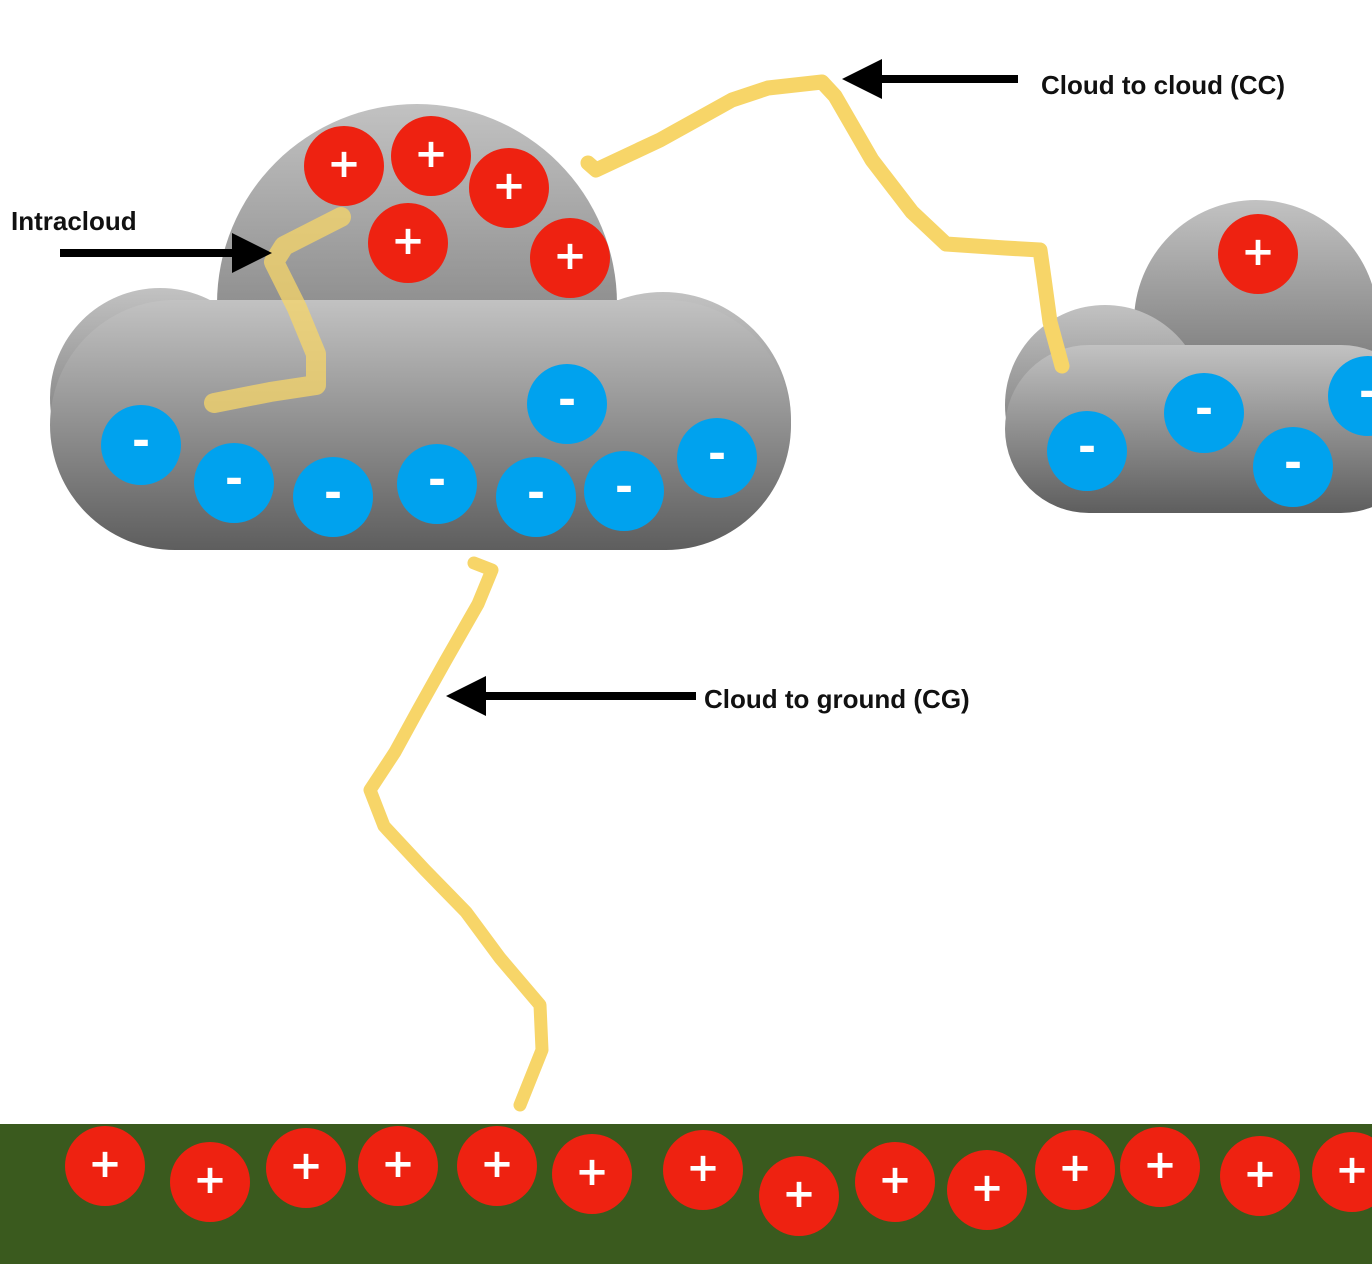 The width and height of the screenshot is (1372, 1264). I want to click on lightning-cloud-to-ground, so click(456, 834).